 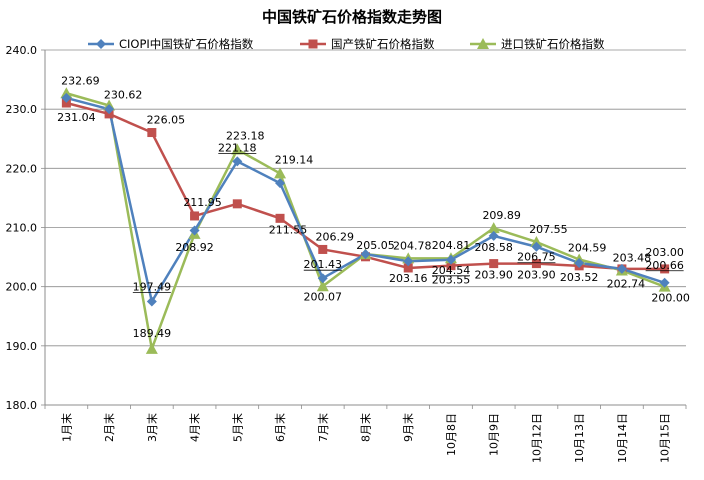 I want to click on data-label: 206.75, so click(x=536, y=257).